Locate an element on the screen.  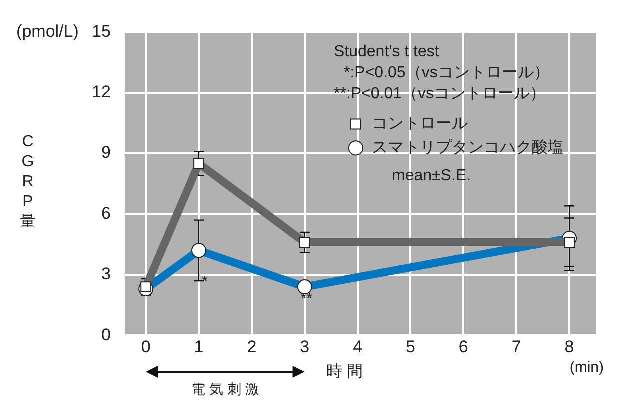
annotation: mean±S.E. is located at coordinates (432, 176).